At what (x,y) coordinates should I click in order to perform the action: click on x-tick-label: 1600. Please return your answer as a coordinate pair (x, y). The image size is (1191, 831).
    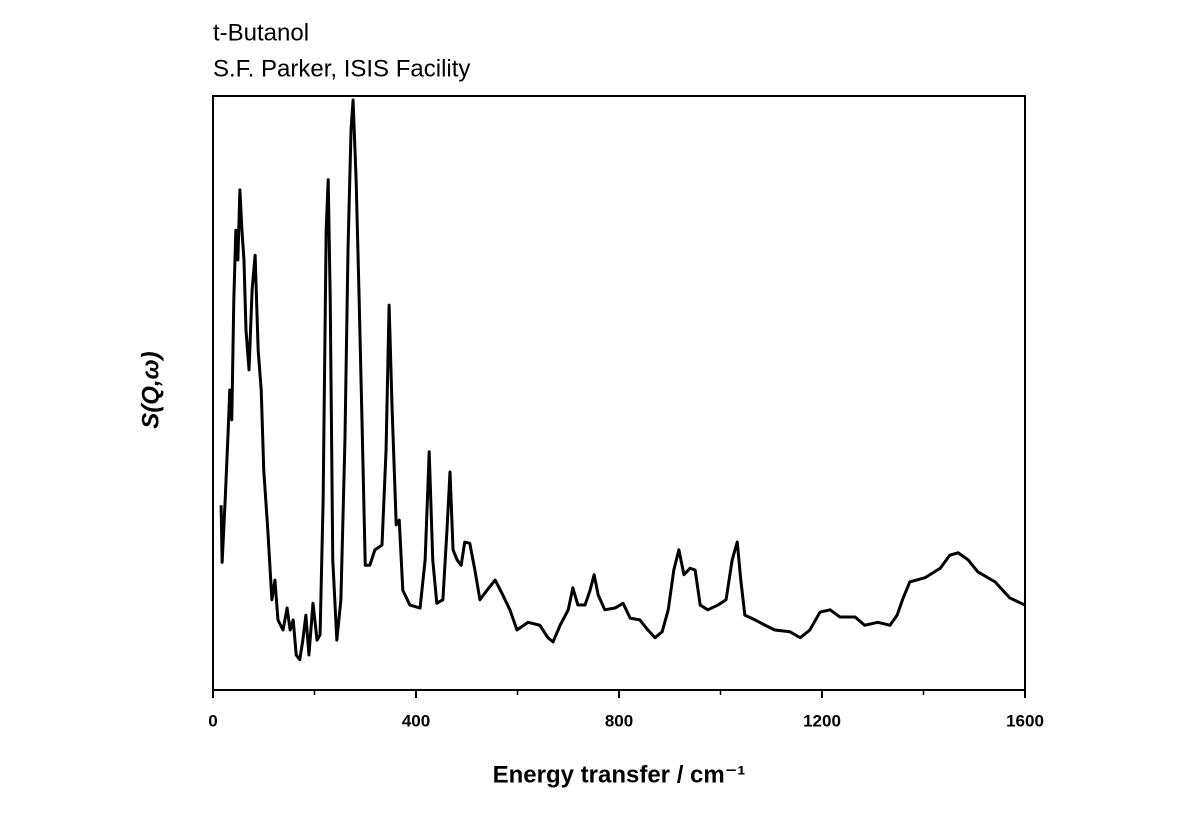
    Looking at the image, I should click on (1025, 720).